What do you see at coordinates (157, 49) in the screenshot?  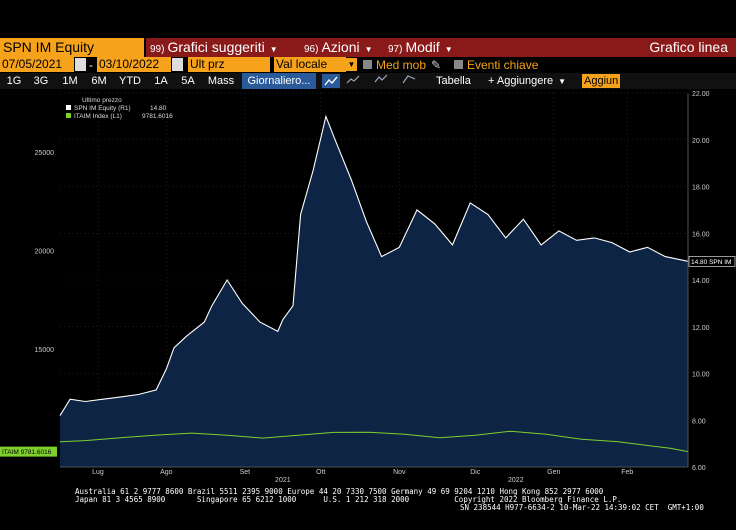 I see `menu-number: 99)` at bounding box center [157, 49].